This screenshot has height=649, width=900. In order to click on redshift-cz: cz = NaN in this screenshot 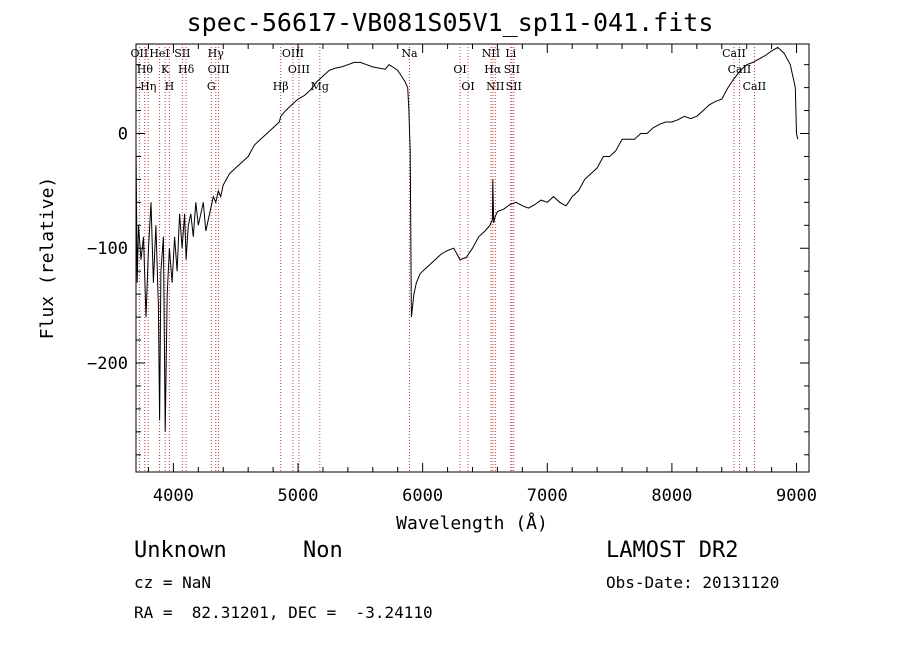, I will do `click(173, 582)`.